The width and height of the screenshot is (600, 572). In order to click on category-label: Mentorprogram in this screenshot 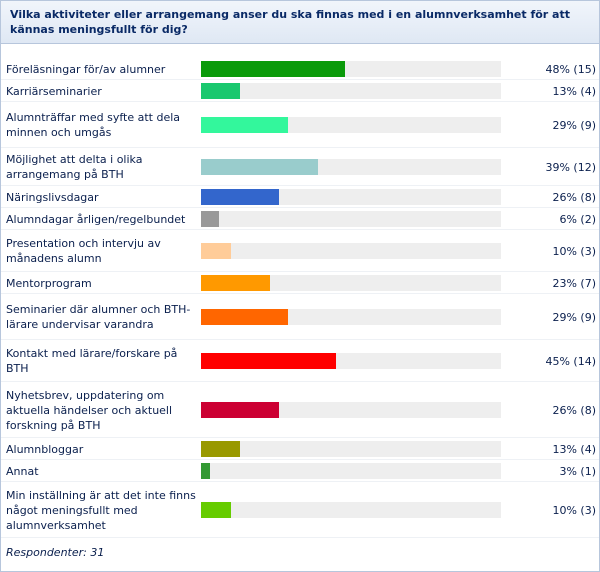, I will do `click(49, 283)`.